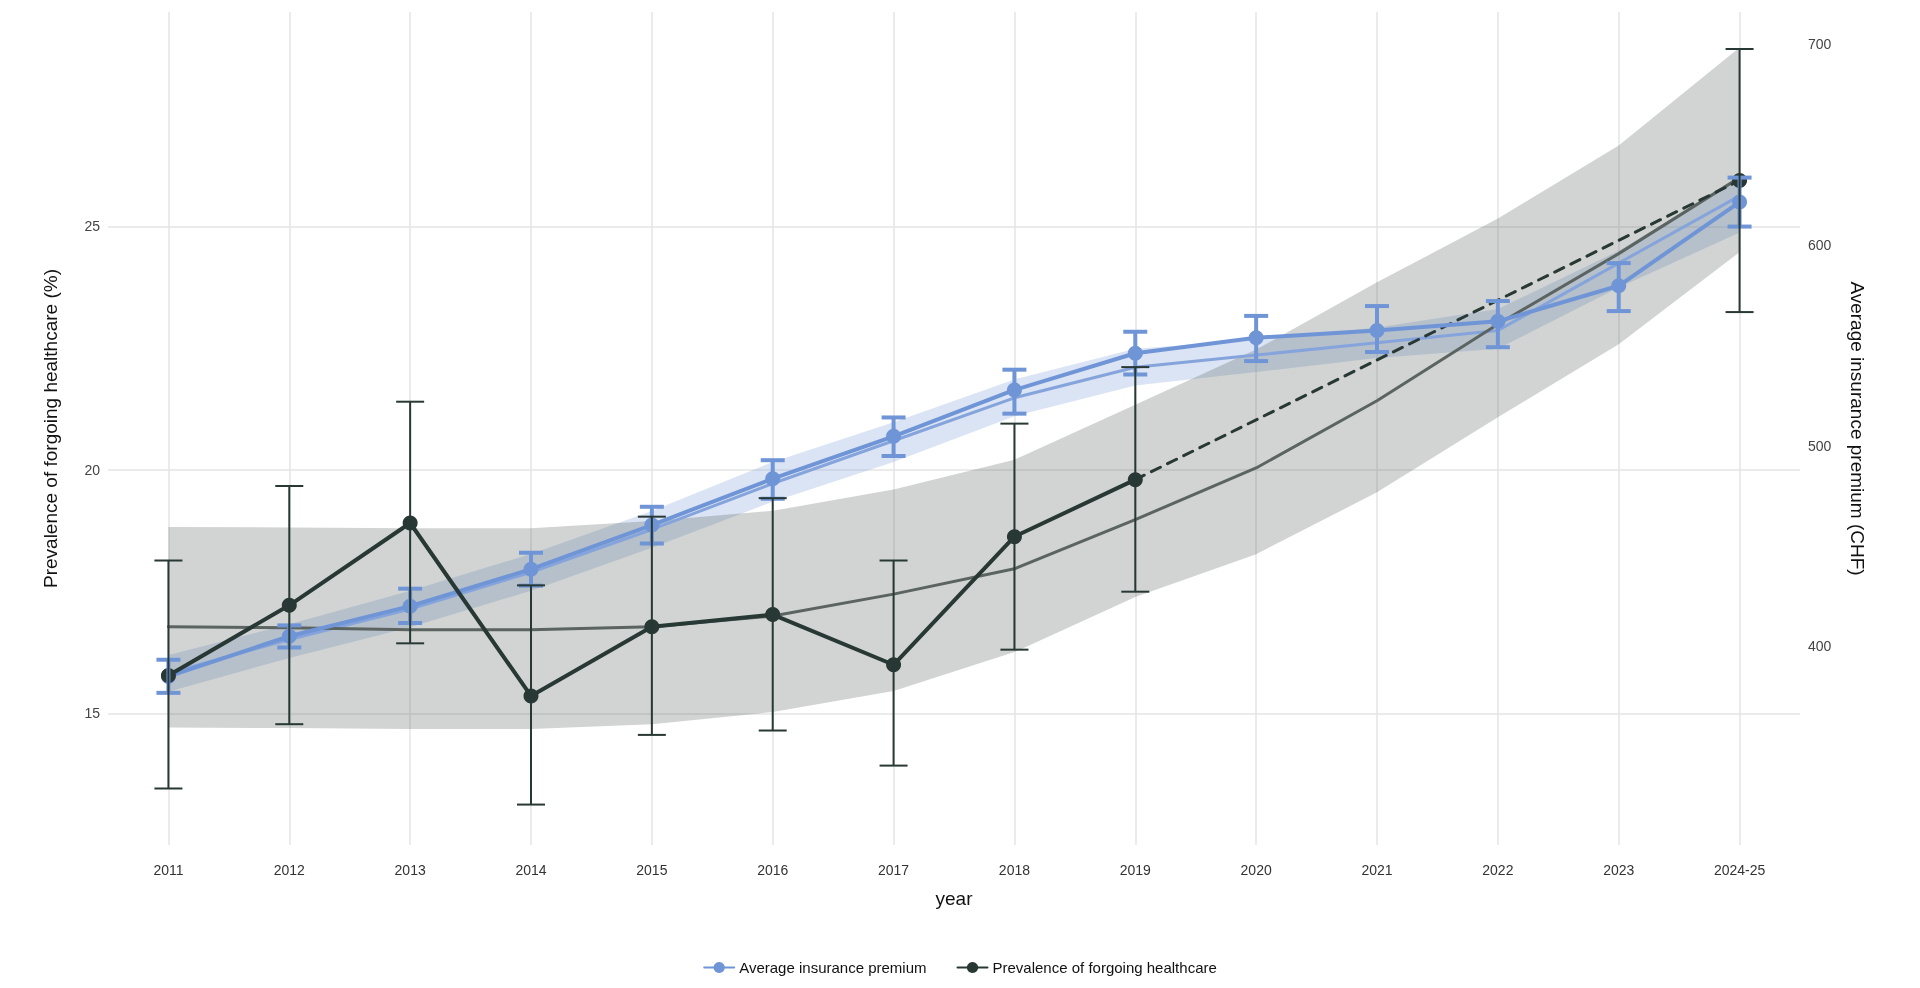 The image size is (1920, 988). I want to click on y-axis-title: Prevalence of forgoing healthcare (%), so click(50, 428).